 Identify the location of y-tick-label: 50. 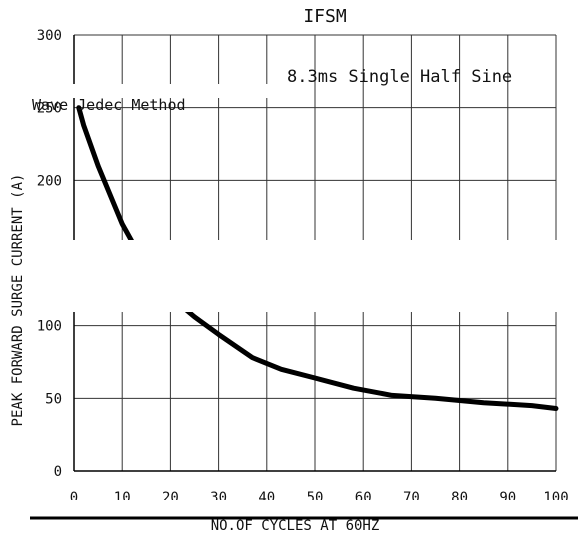
(53, 399).